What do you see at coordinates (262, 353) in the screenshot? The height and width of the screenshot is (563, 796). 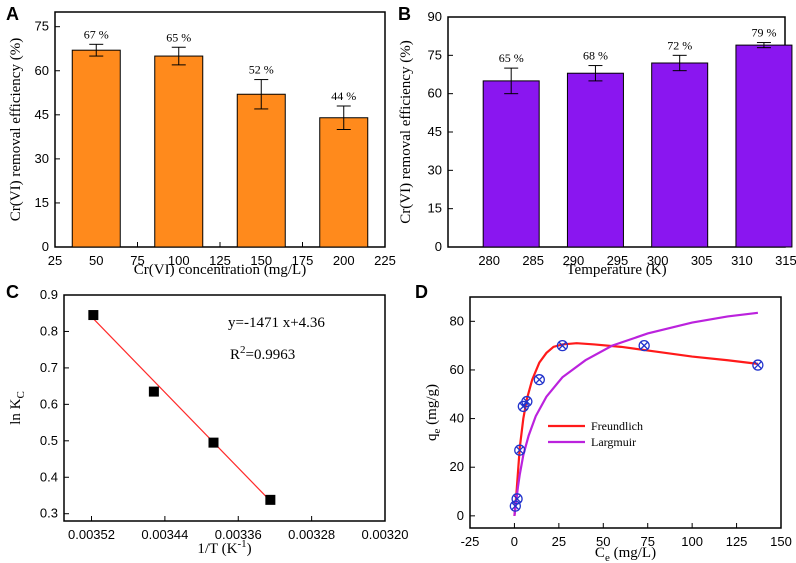 I see `r-squared-label: R2=0.9963` at bounding box center [262, 353].